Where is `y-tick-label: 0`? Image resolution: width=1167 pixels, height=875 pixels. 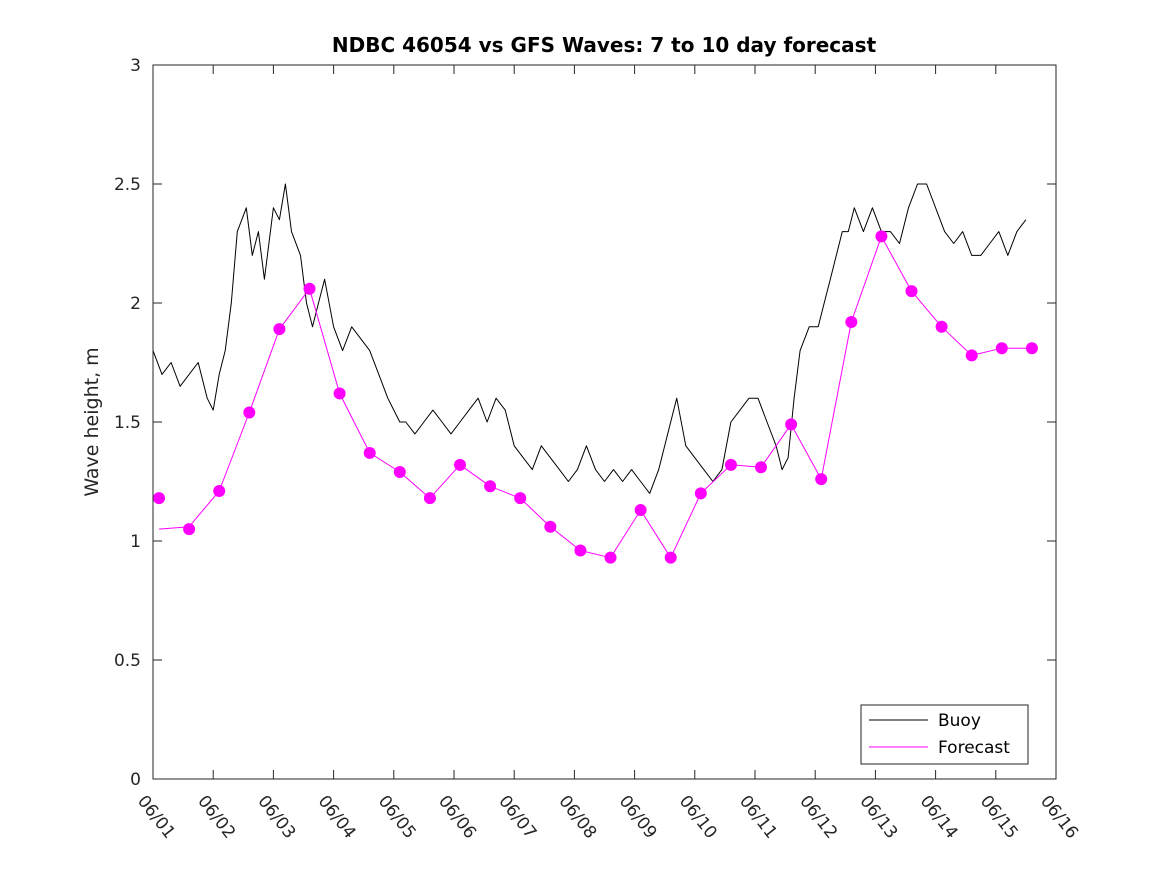 y-tick-label: 0 is located at coordinates (135, 780).